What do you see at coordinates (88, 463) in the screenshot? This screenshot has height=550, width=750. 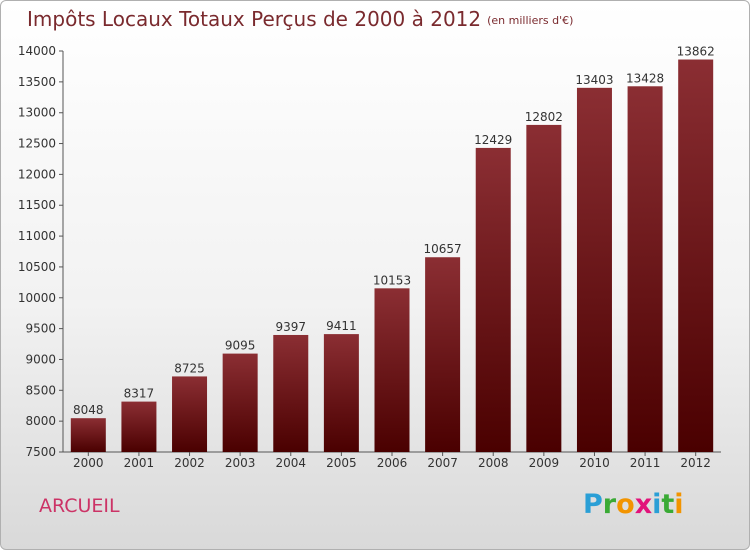 I see `x-tick-label: 2000` at bounding box center [88, 463].